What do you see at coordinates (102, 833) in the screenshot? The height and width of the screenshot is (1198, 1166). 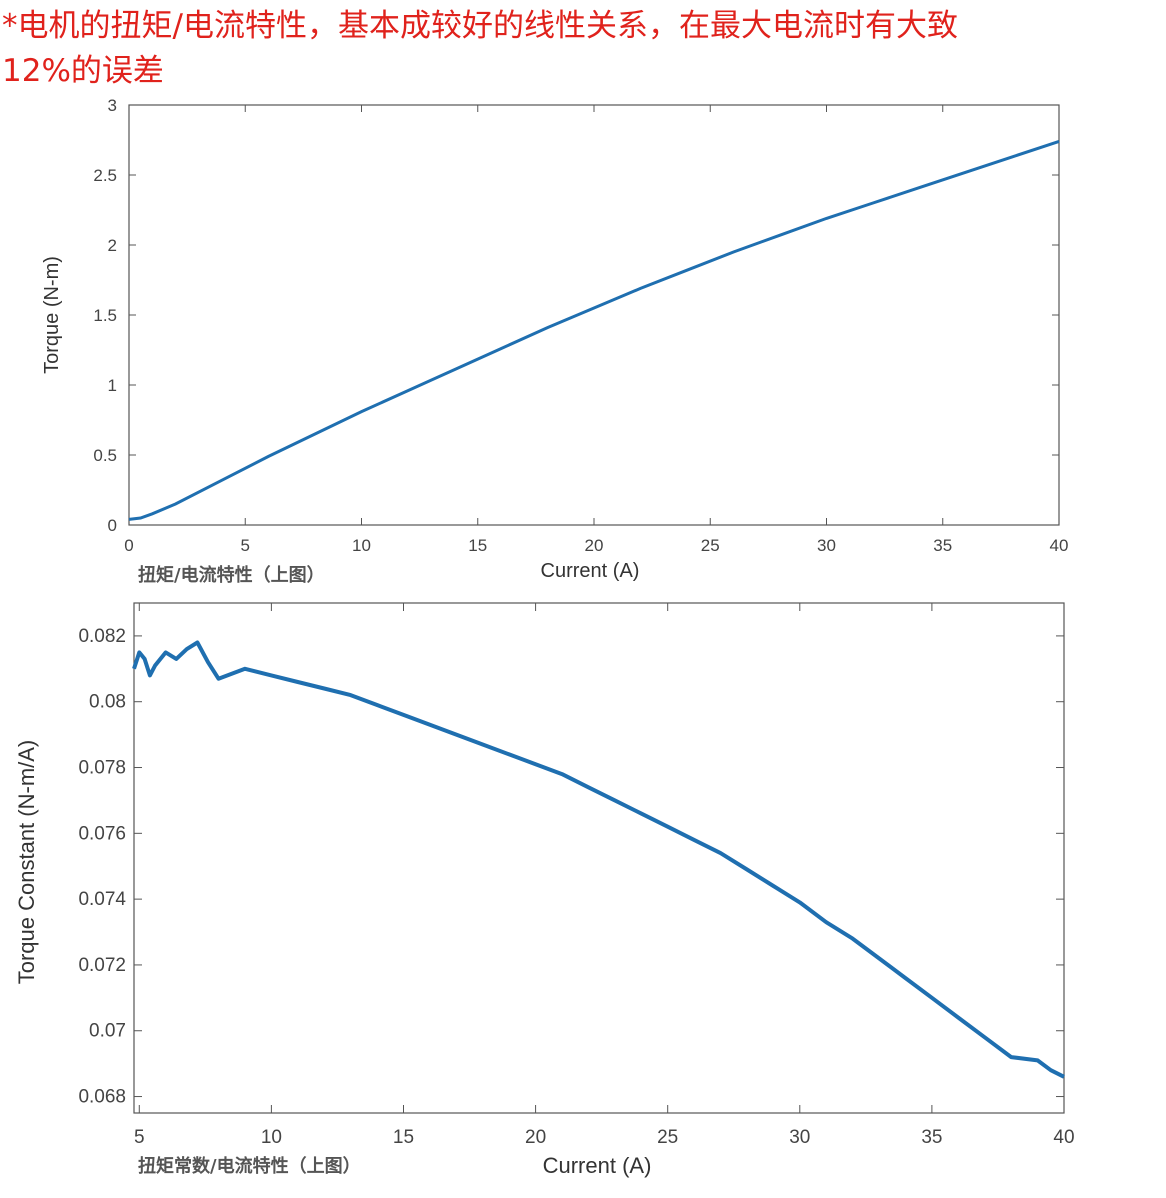 I see `chart2-ytick-label: 0.076` at bounding box center [102, 833].